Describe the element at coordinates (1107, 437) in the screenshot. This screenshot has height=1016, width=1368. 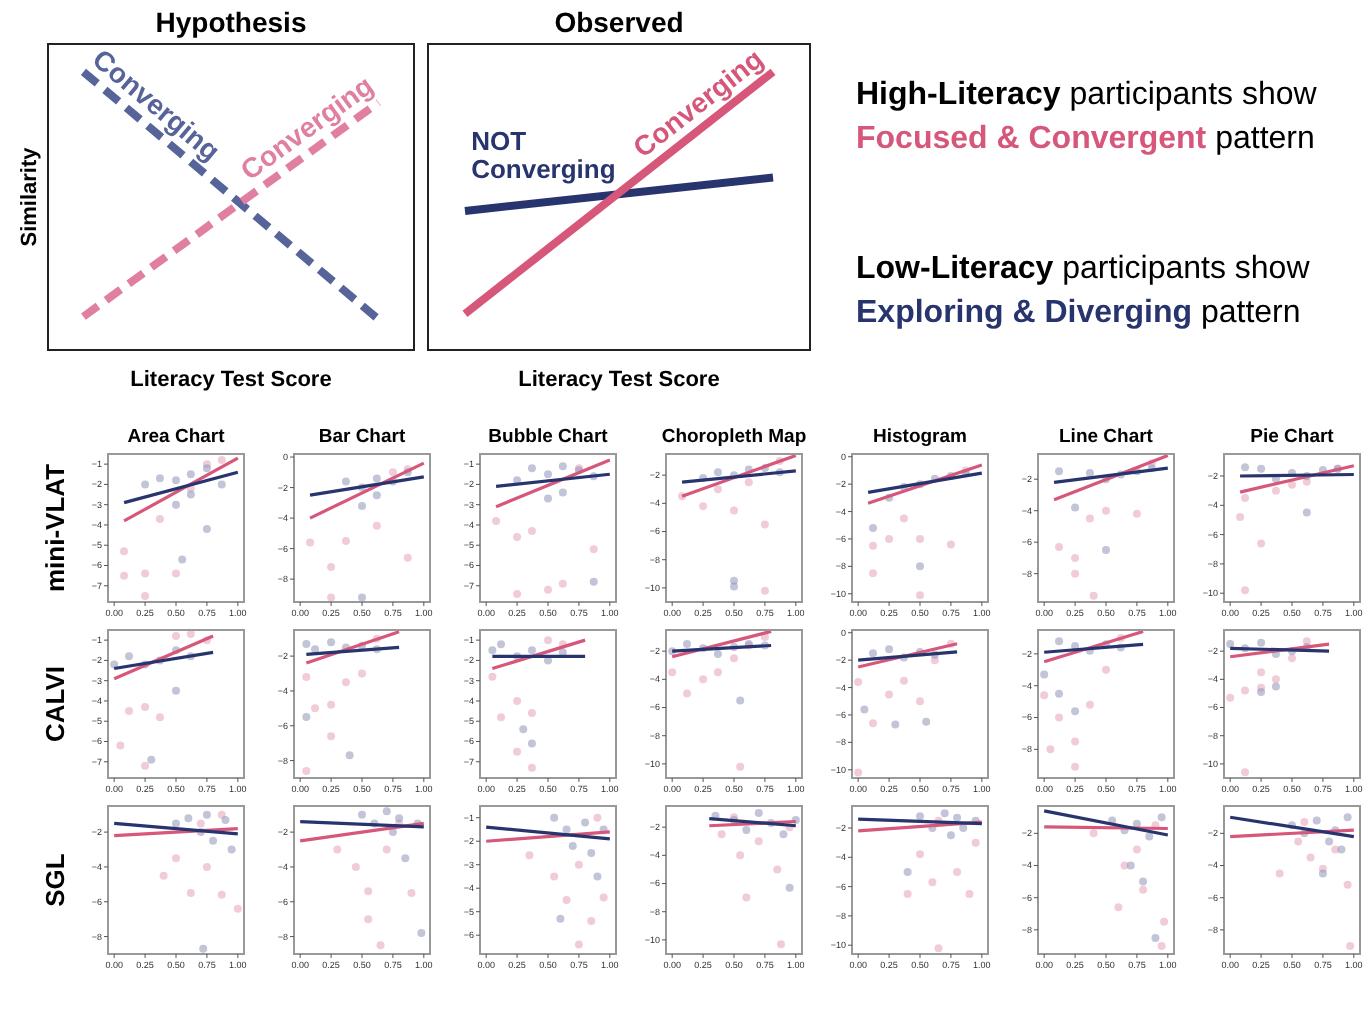
I see `chart-title: Line Chart` at that location.